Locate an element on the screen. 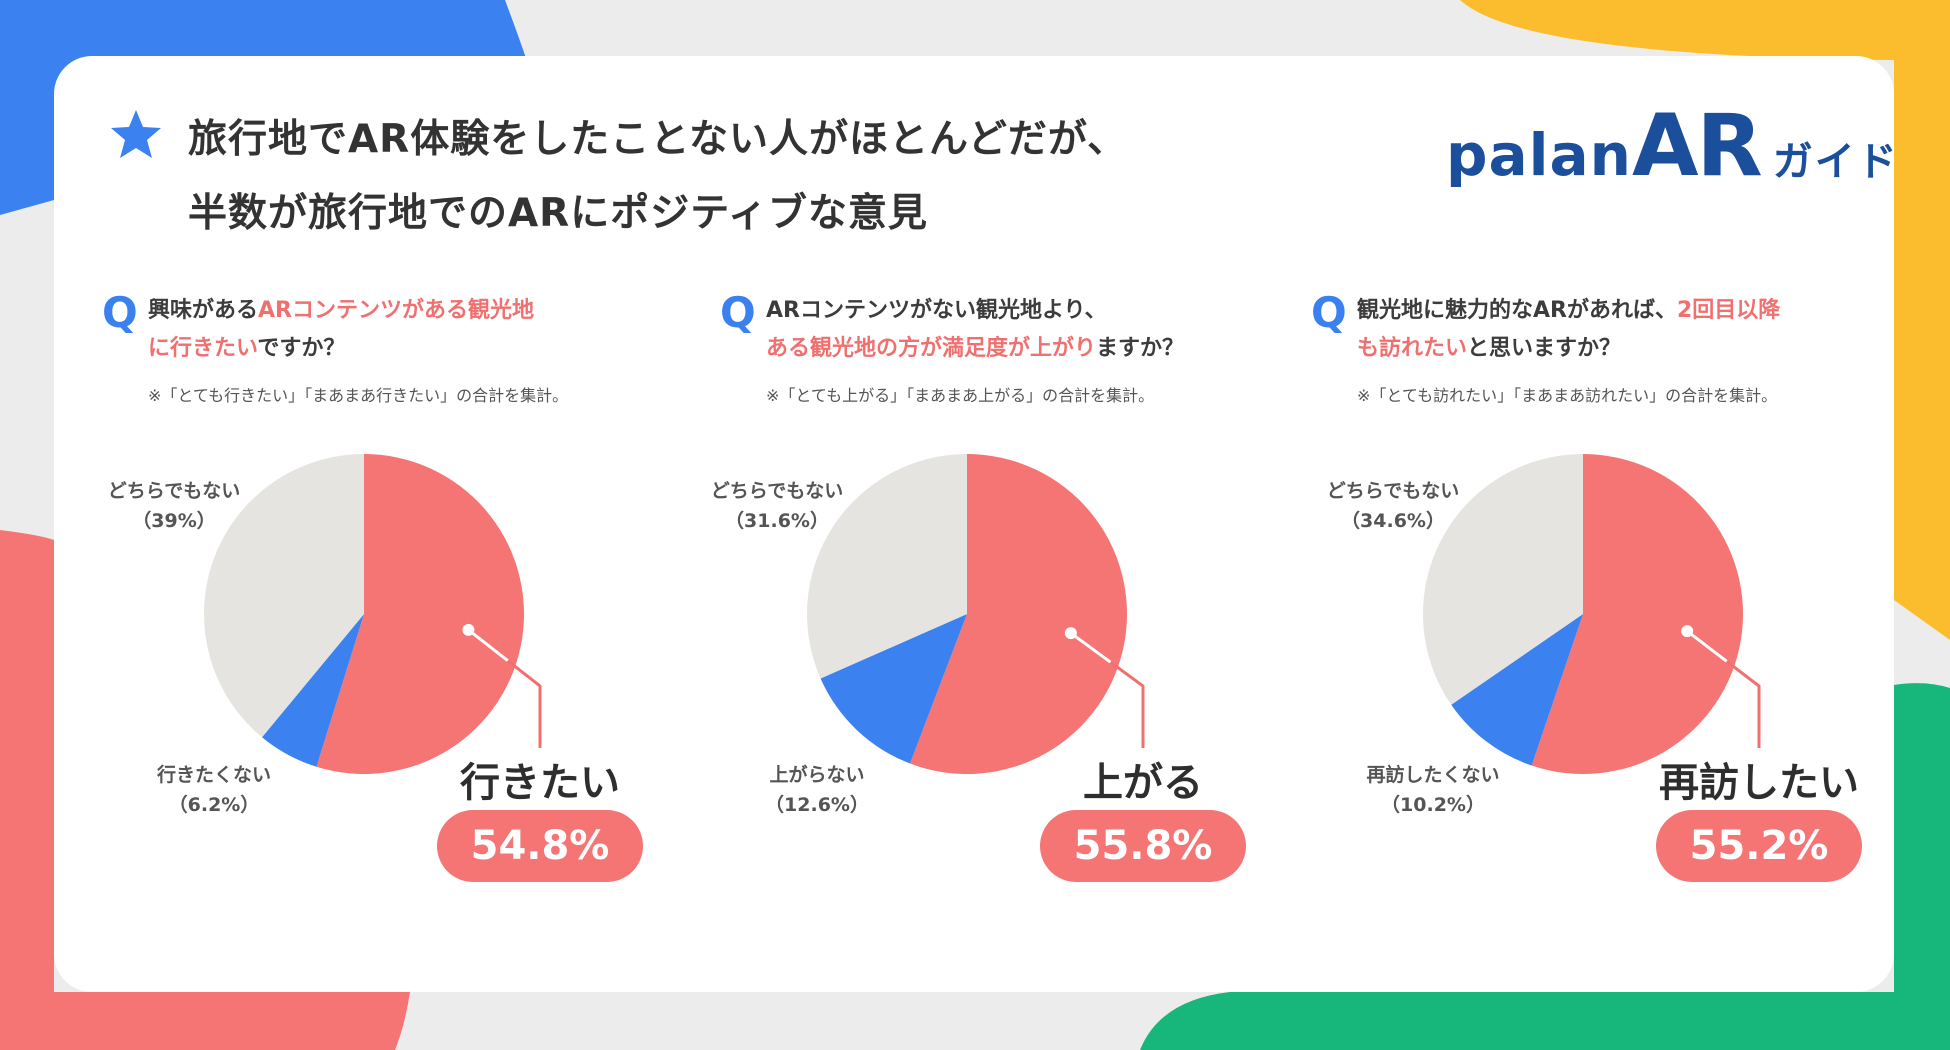  question-text: 興味があるARコンテンツがある観光地 に行きたいですか？ is located at coordinates (341, 330).